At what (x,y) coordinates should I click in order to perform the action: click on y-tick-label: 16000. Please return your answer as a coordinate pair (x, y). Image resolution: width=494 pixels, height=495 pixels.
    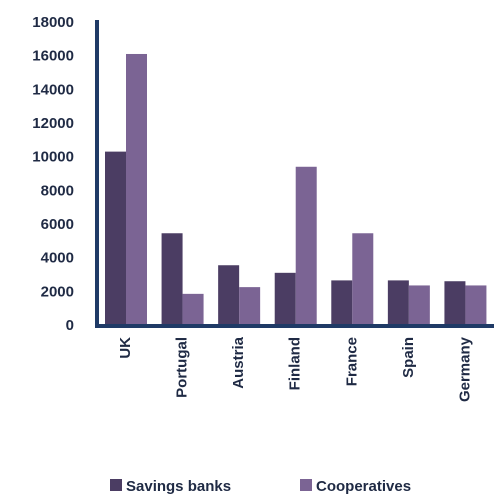
    Looking at the image, I should click on (53, 56).